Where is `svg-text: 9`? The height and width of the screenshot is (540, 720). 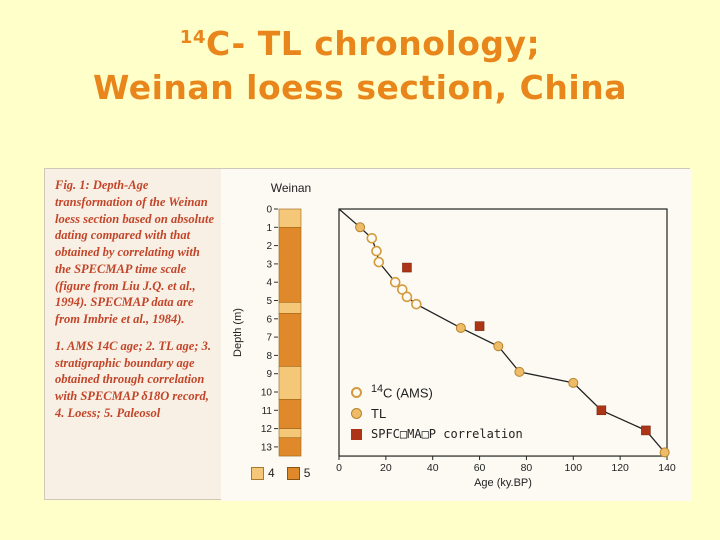 svg-text: 9 is located at coordinates (269, 374).